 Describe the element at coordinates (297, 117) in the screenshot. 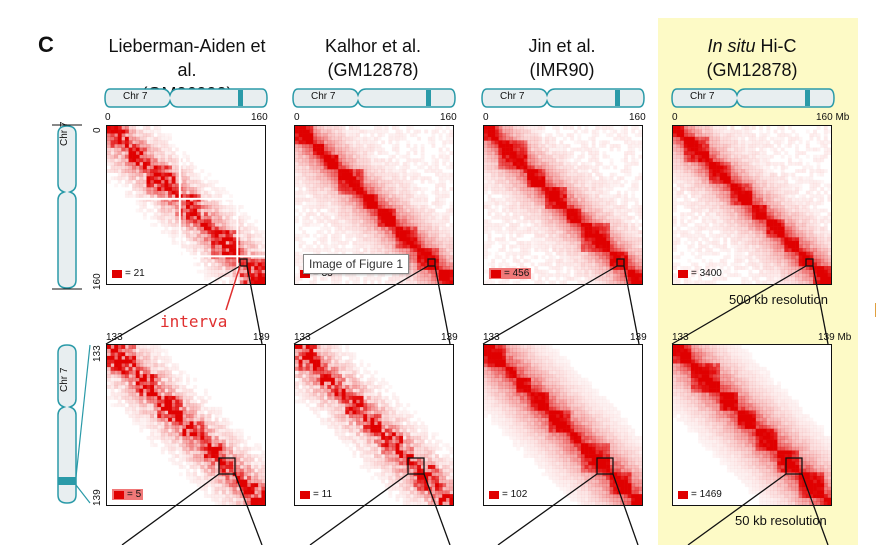

I see `axis-start-col2: 0` at that location.